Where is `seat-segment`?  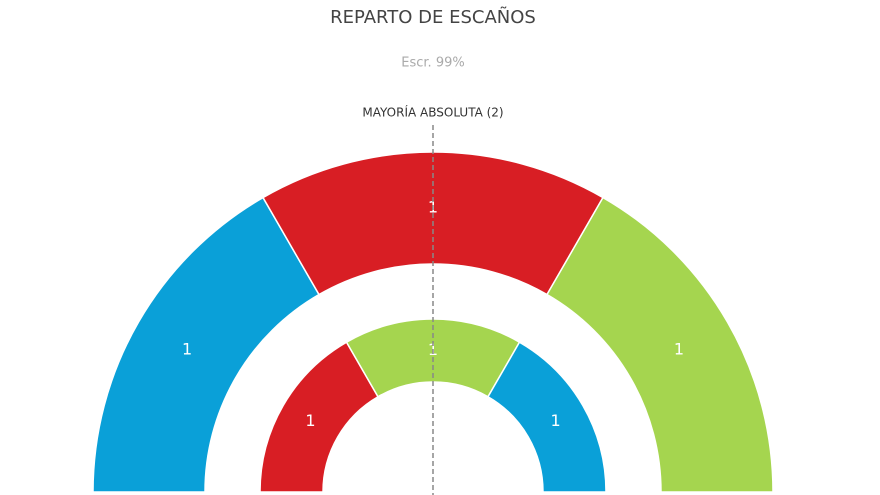 seat-segment is located at coordinates (546, 417).